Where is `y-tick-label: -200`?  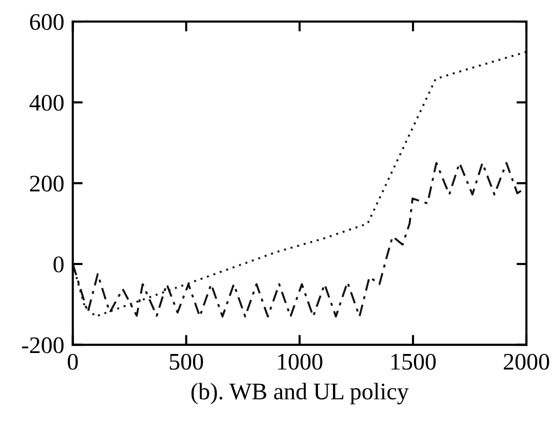
y-tick-label: -200 is located at coordinates (43, 345).